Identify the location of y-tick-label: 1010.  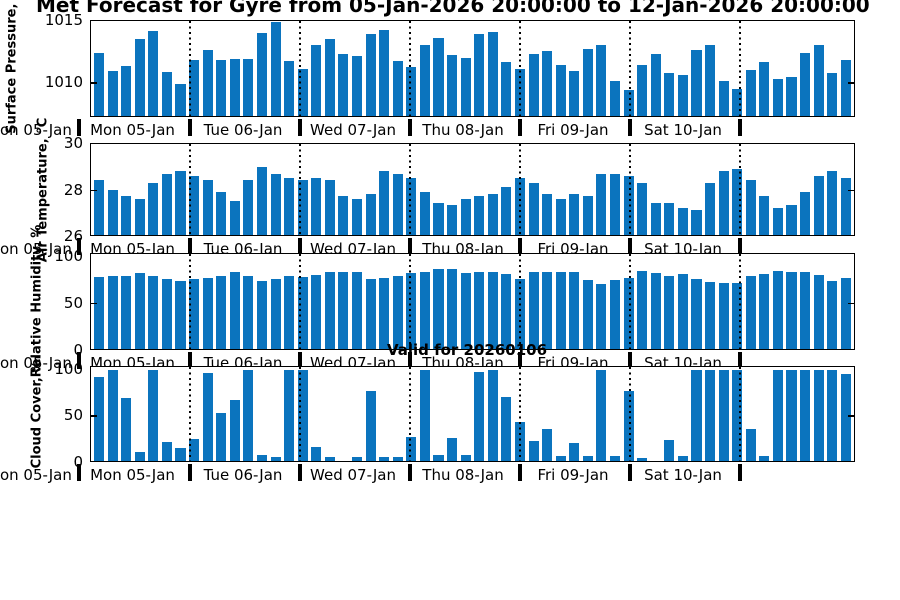
(63, 82).